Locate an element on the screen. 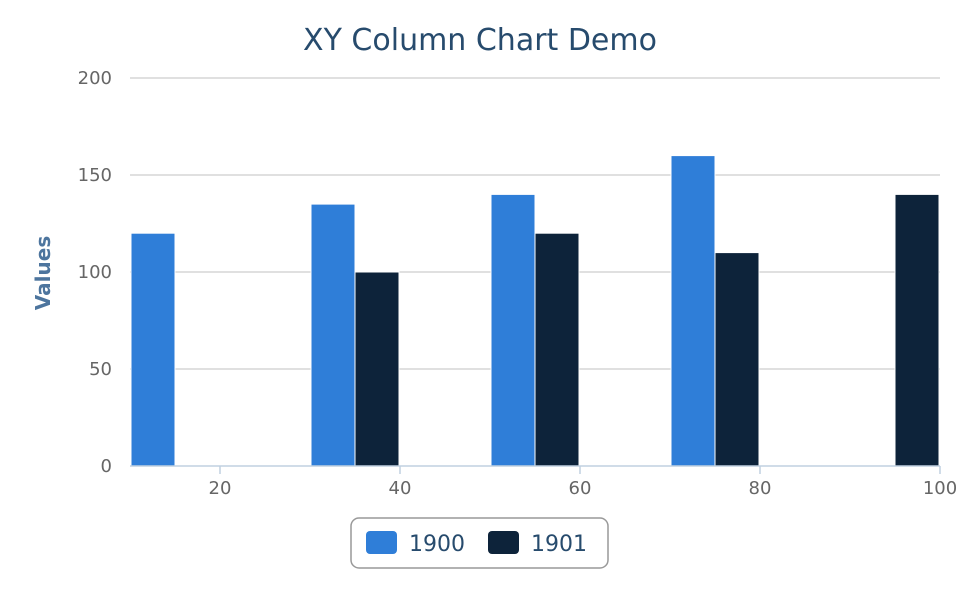  y-tick-label: 200 is located at coordinates (95, 78).